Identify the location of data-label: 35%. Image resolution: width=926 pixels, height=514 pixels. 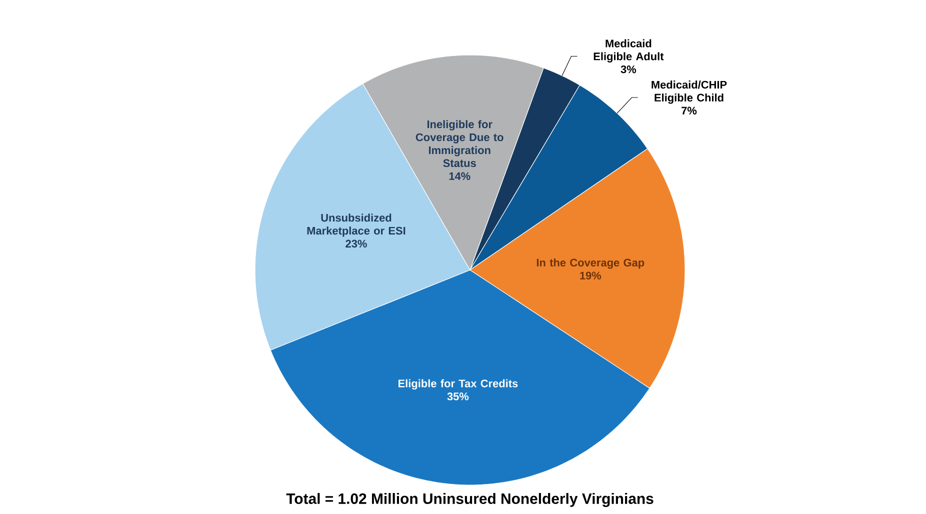
(458, 396).